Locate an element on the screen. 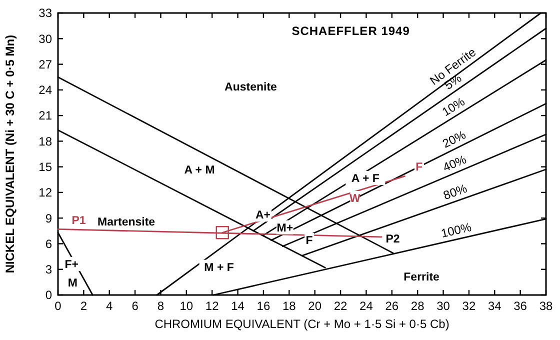 The width and height of the screenshot is (560, 340). x-tick-label: 38 is located at coordinates (546, 306).